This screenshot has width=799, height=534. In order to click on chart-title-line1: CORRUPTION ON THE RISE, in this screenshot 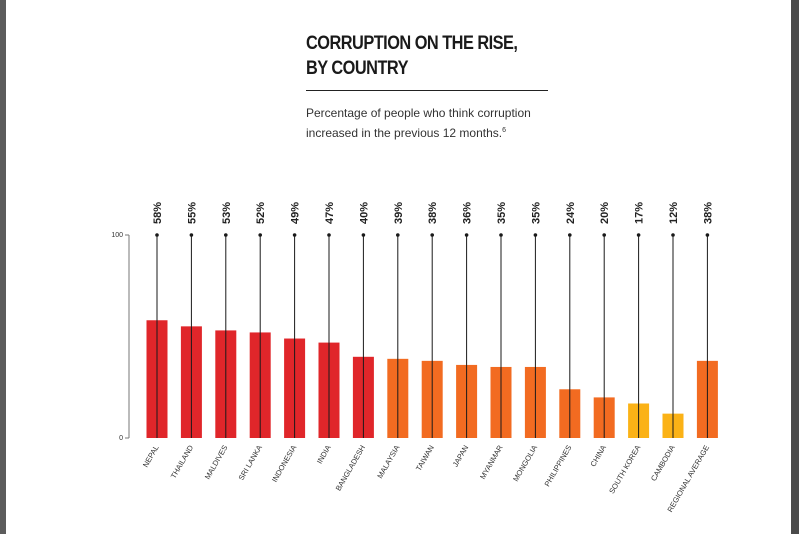, I will do `click(412, 43)`.